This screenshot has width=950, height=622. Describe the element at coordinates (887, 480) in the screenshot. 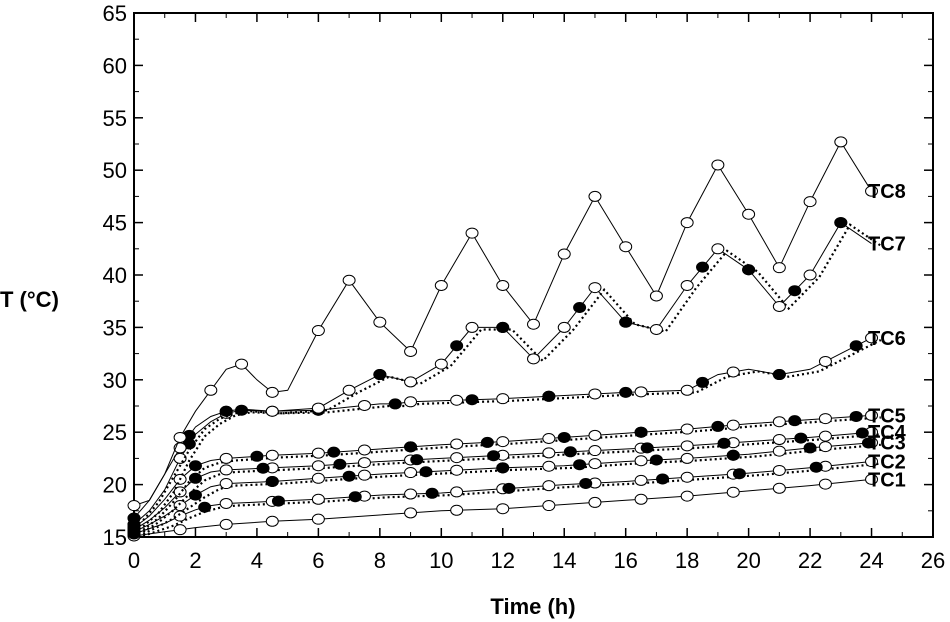

I see `series-label-tc1: TC1` at that location.